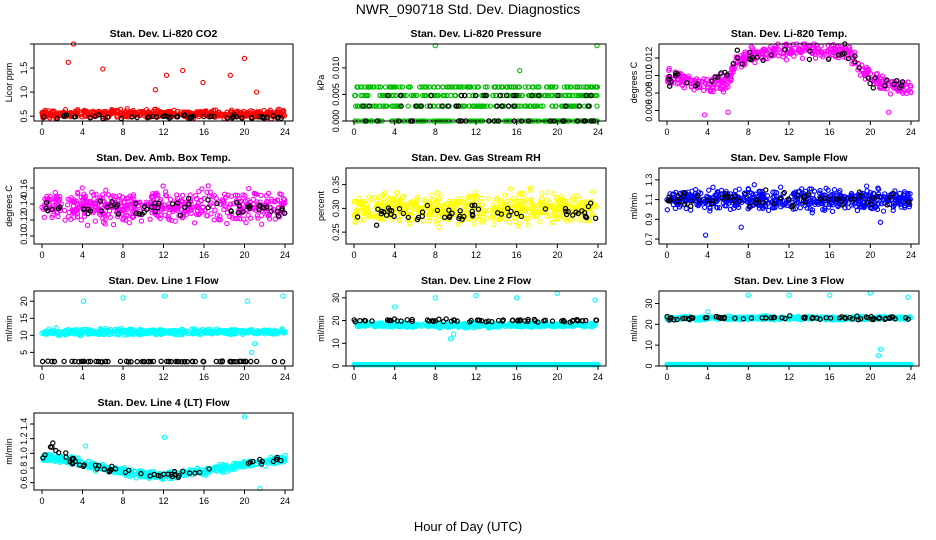 The image size is (936, 540). What do you see at coordinates (353, 132) in the screenshot?
I see `x-tick-label: 0` at bounding box center [353, 132].